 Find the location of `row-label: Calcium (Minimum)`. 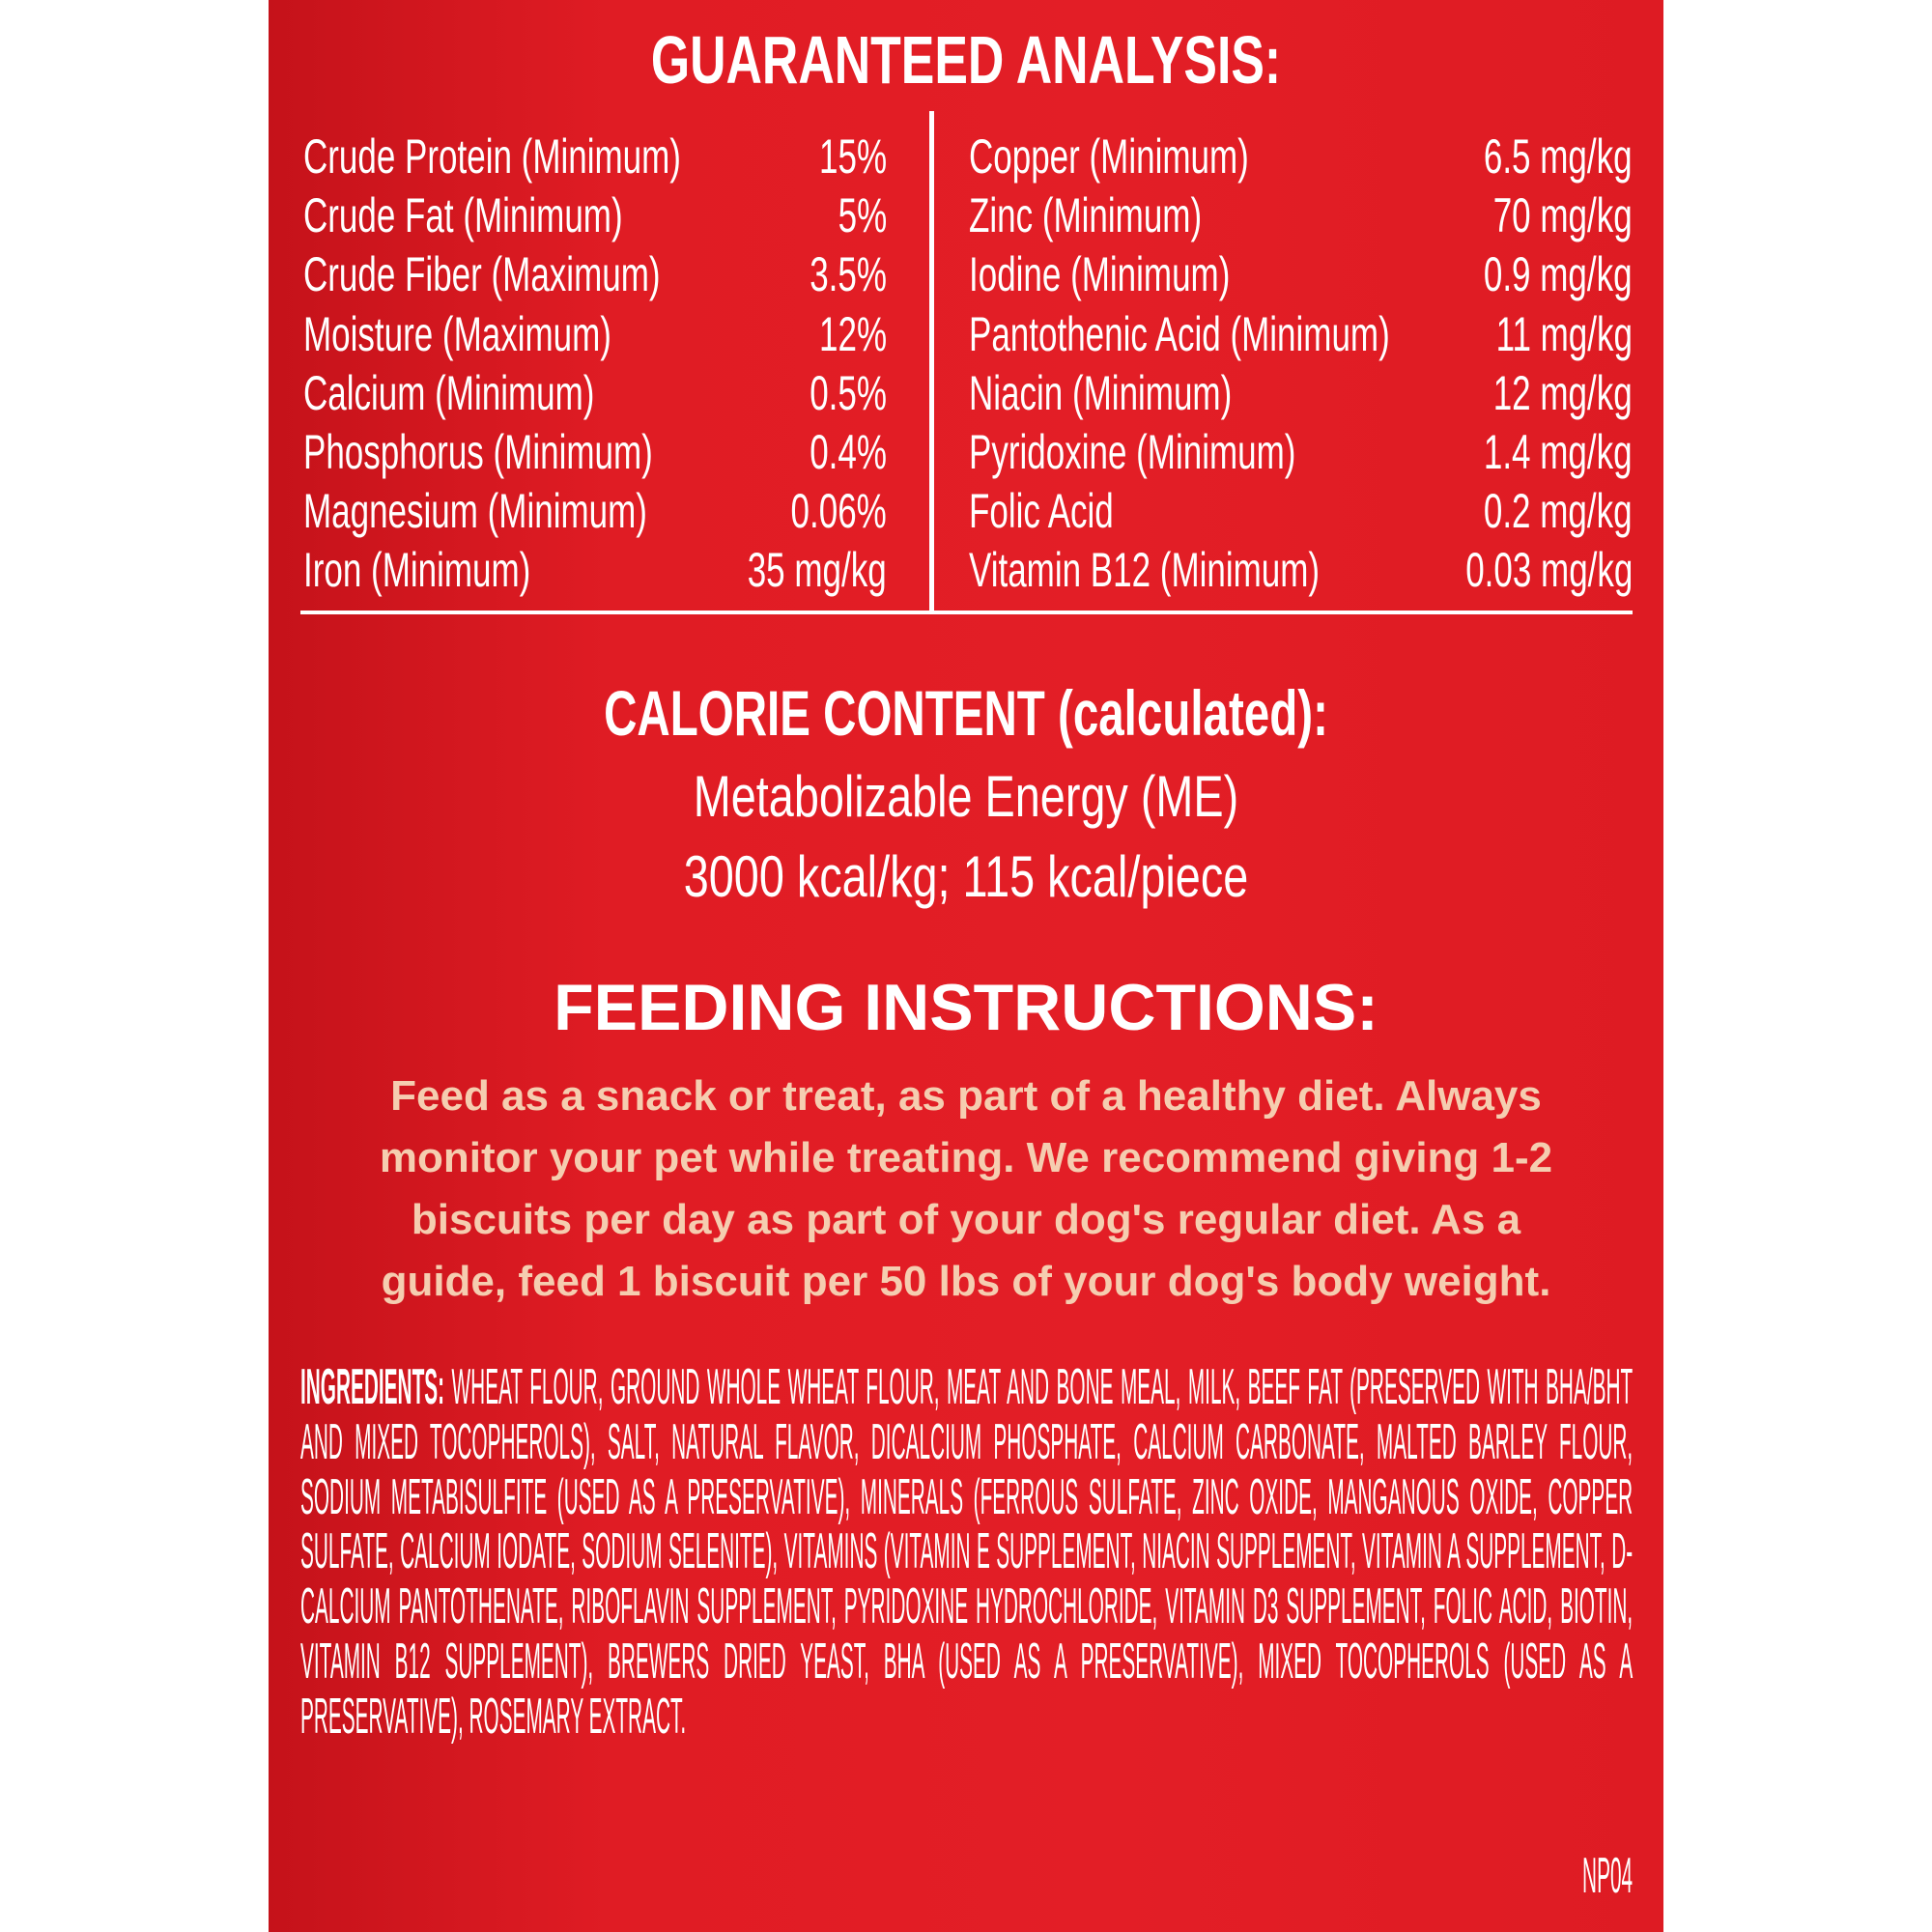

row-label: Calcium (Minimum) is located at coordinates (449, 392).